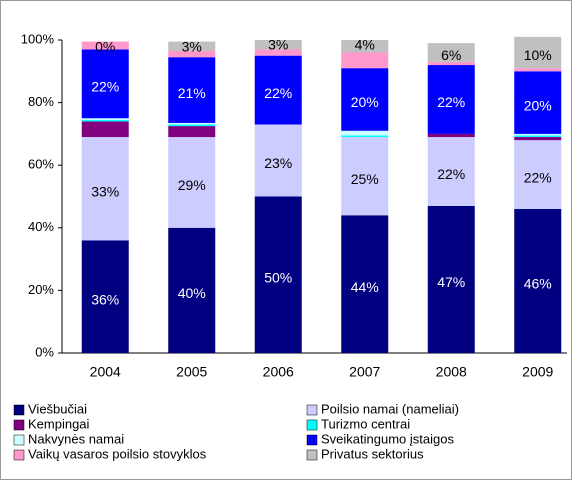 Image resolution: width=572 pixels, height=480 pixels. What do you see at coordinates (192, 185) in the screenshot?
I see `data-label: 29%` at bounding box center [192, 185].